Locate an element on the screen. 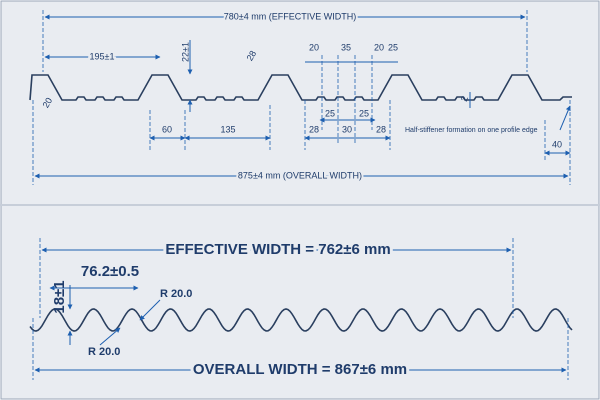 Image resolution: width=600 pixels, height=400 pixels. pitch: 195±1 is located at coordinates (102, 56).